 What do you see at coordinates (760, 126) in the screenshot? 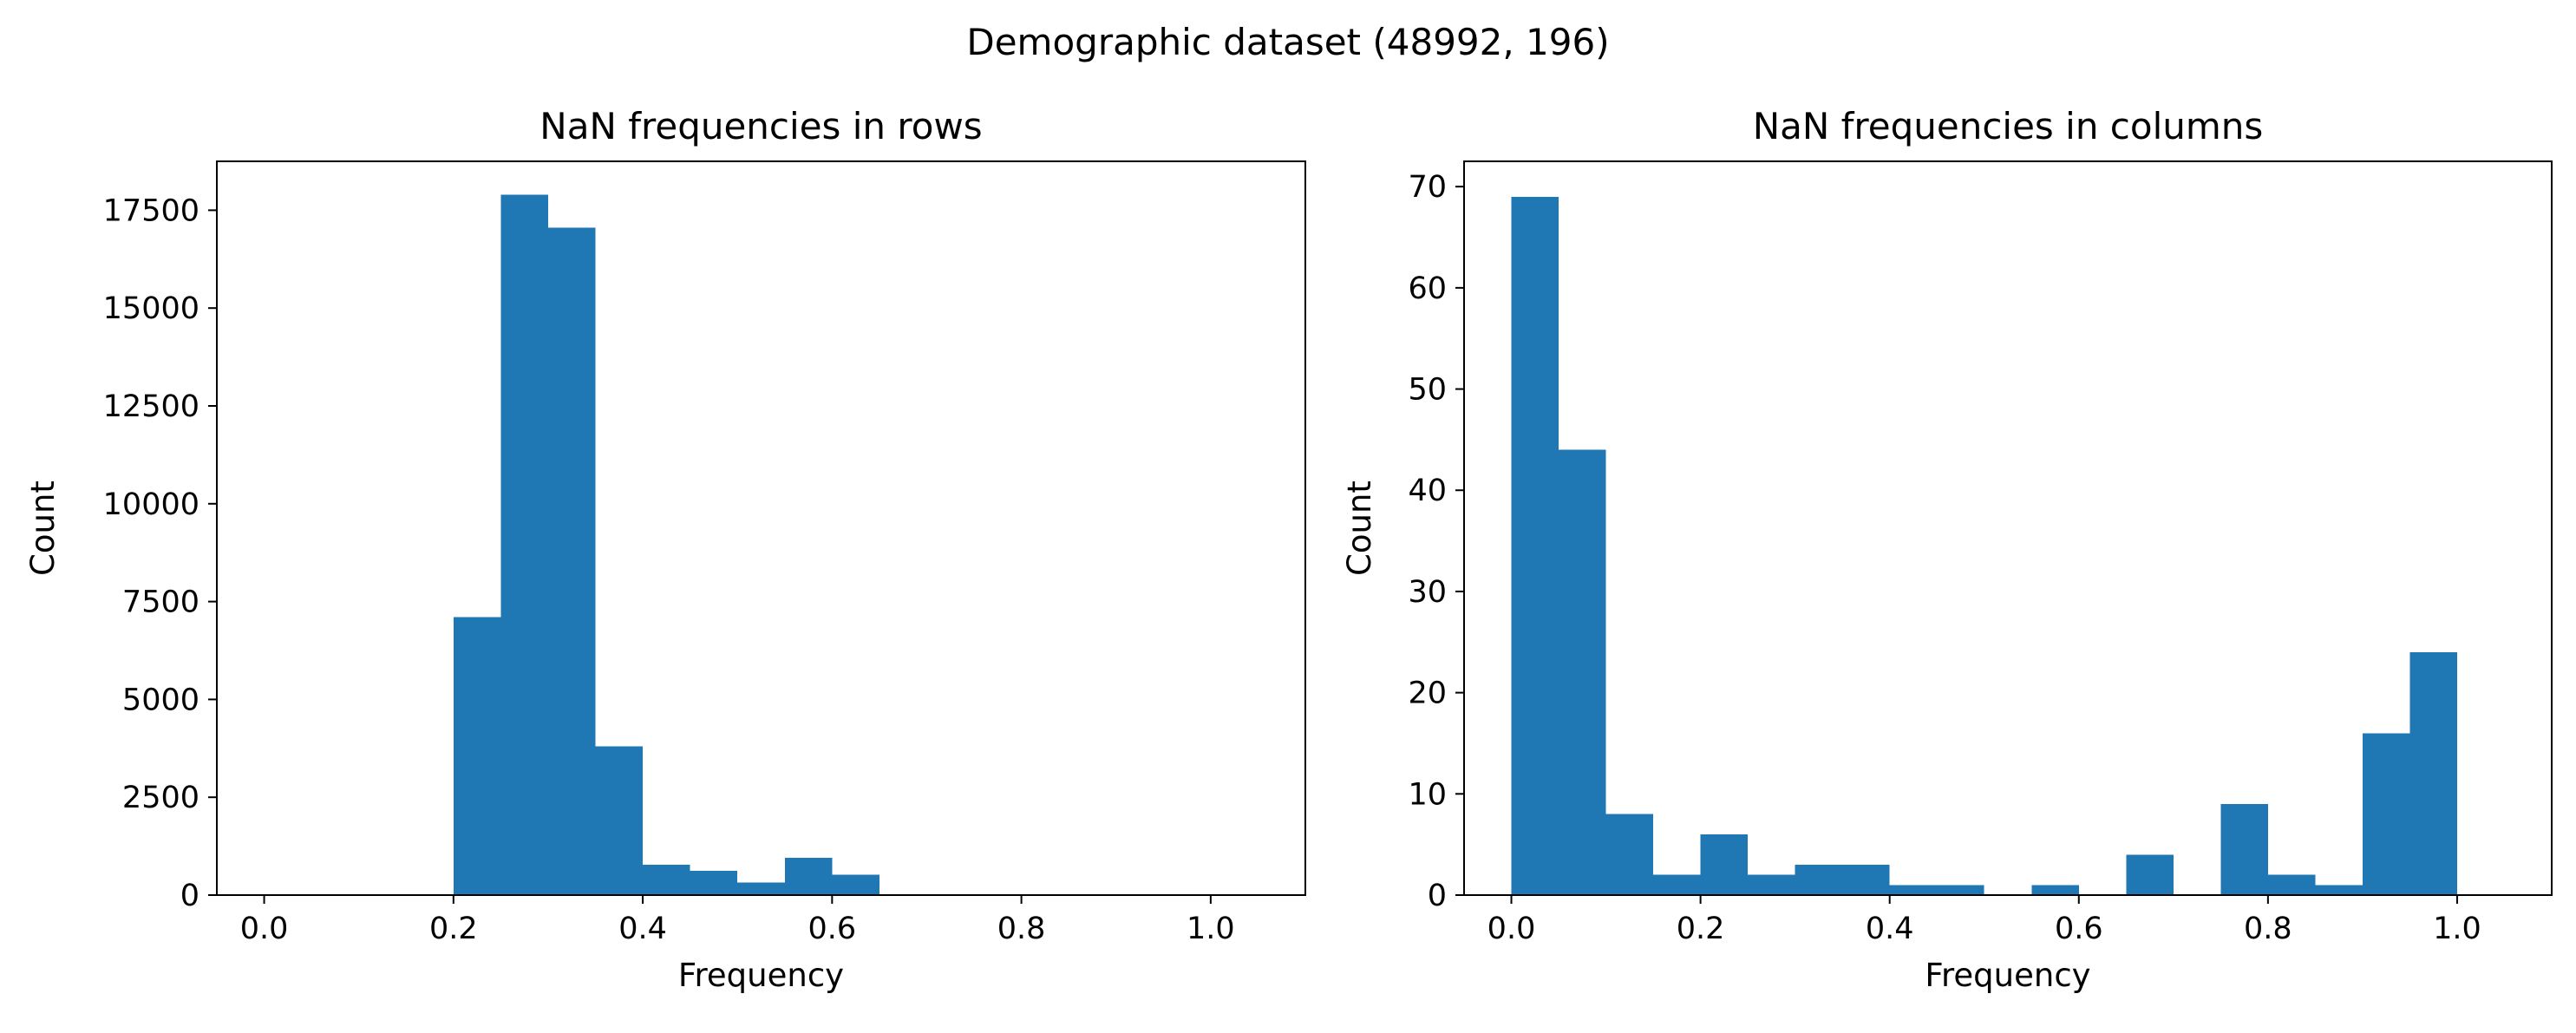
I see `chart-title: NaN frequencies in rows` at bounding box center [760, 126].